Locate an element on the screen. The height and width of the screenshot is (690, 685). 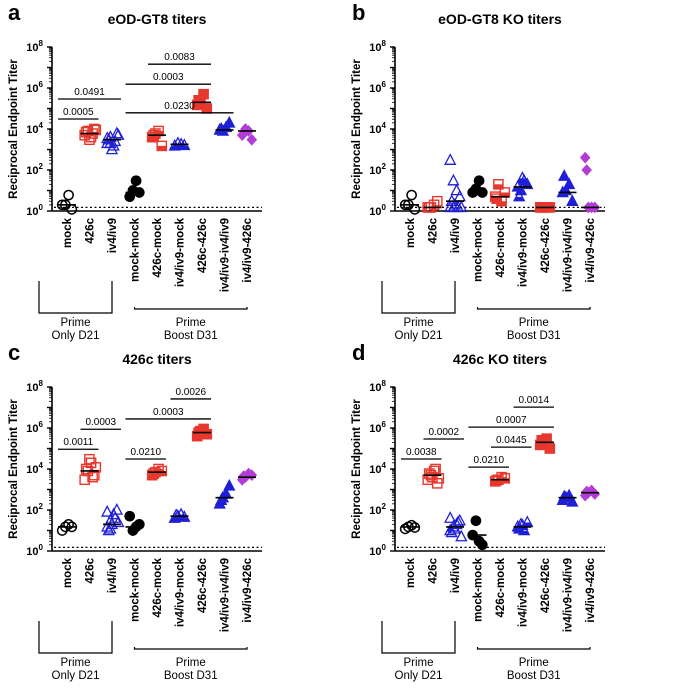
x-tick-label: iv4/iv9-426c is located at coordinates (591, 589).